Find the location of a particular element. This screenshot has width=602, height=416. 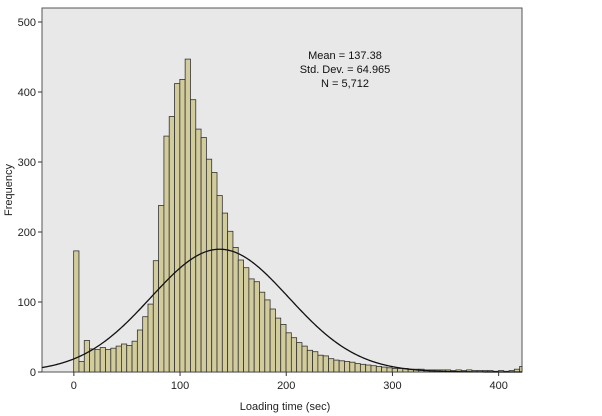

x-axis-title: Loading time (sec) is located at coordinates (285, 407).